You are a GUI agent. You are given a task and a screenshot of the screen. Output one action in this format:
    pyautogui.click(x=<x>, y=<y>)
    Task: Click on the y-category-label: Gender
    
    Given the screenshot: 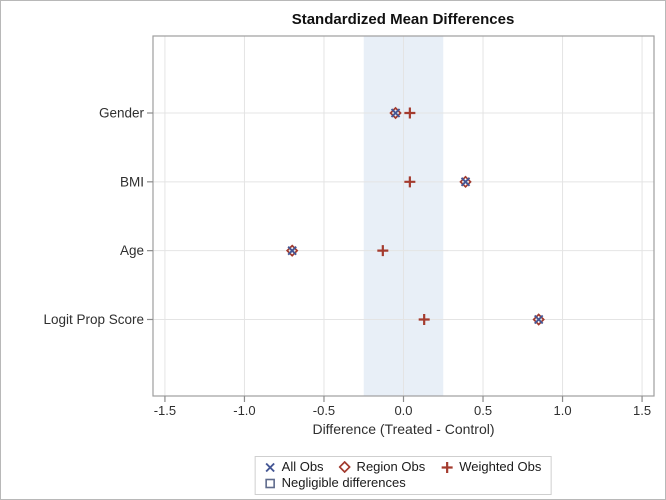 What is the action you would take?
    pyautogui.click(x=122, y=113)
    